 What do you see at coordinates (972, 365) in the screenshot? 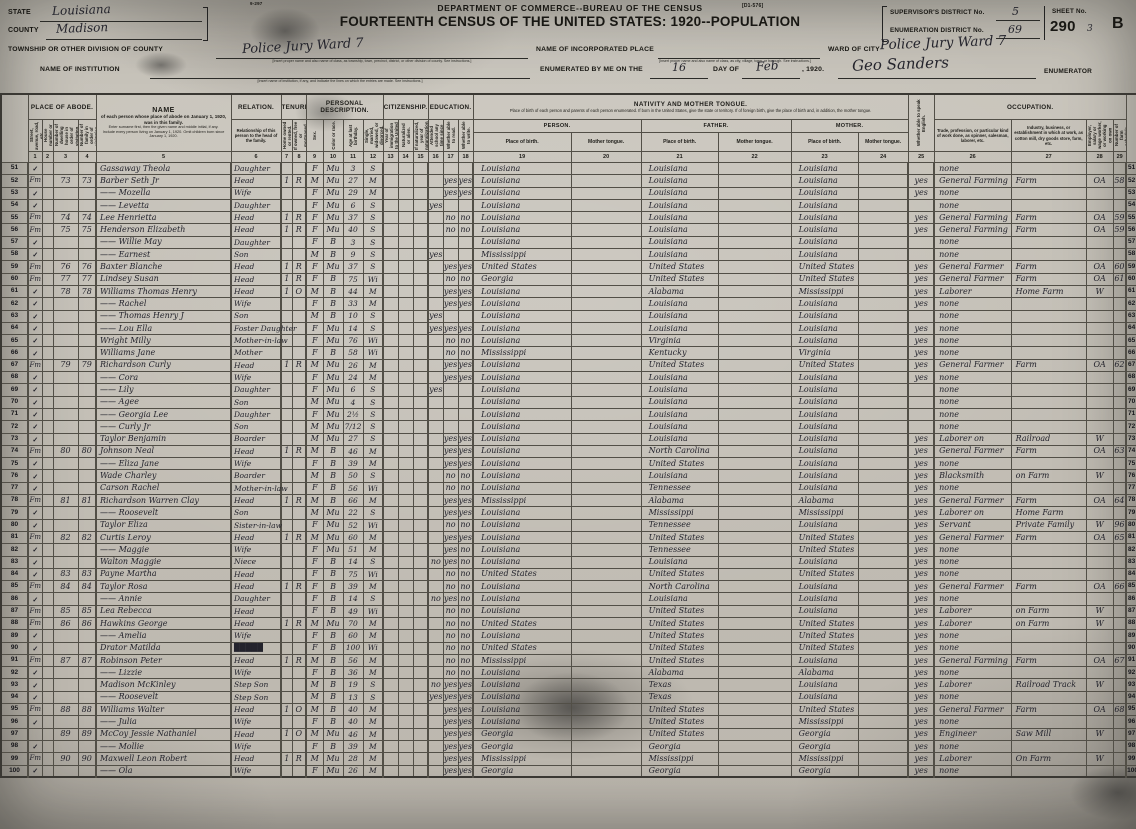
I see `occupation: General Farmer` at bounding box center [972, 365].